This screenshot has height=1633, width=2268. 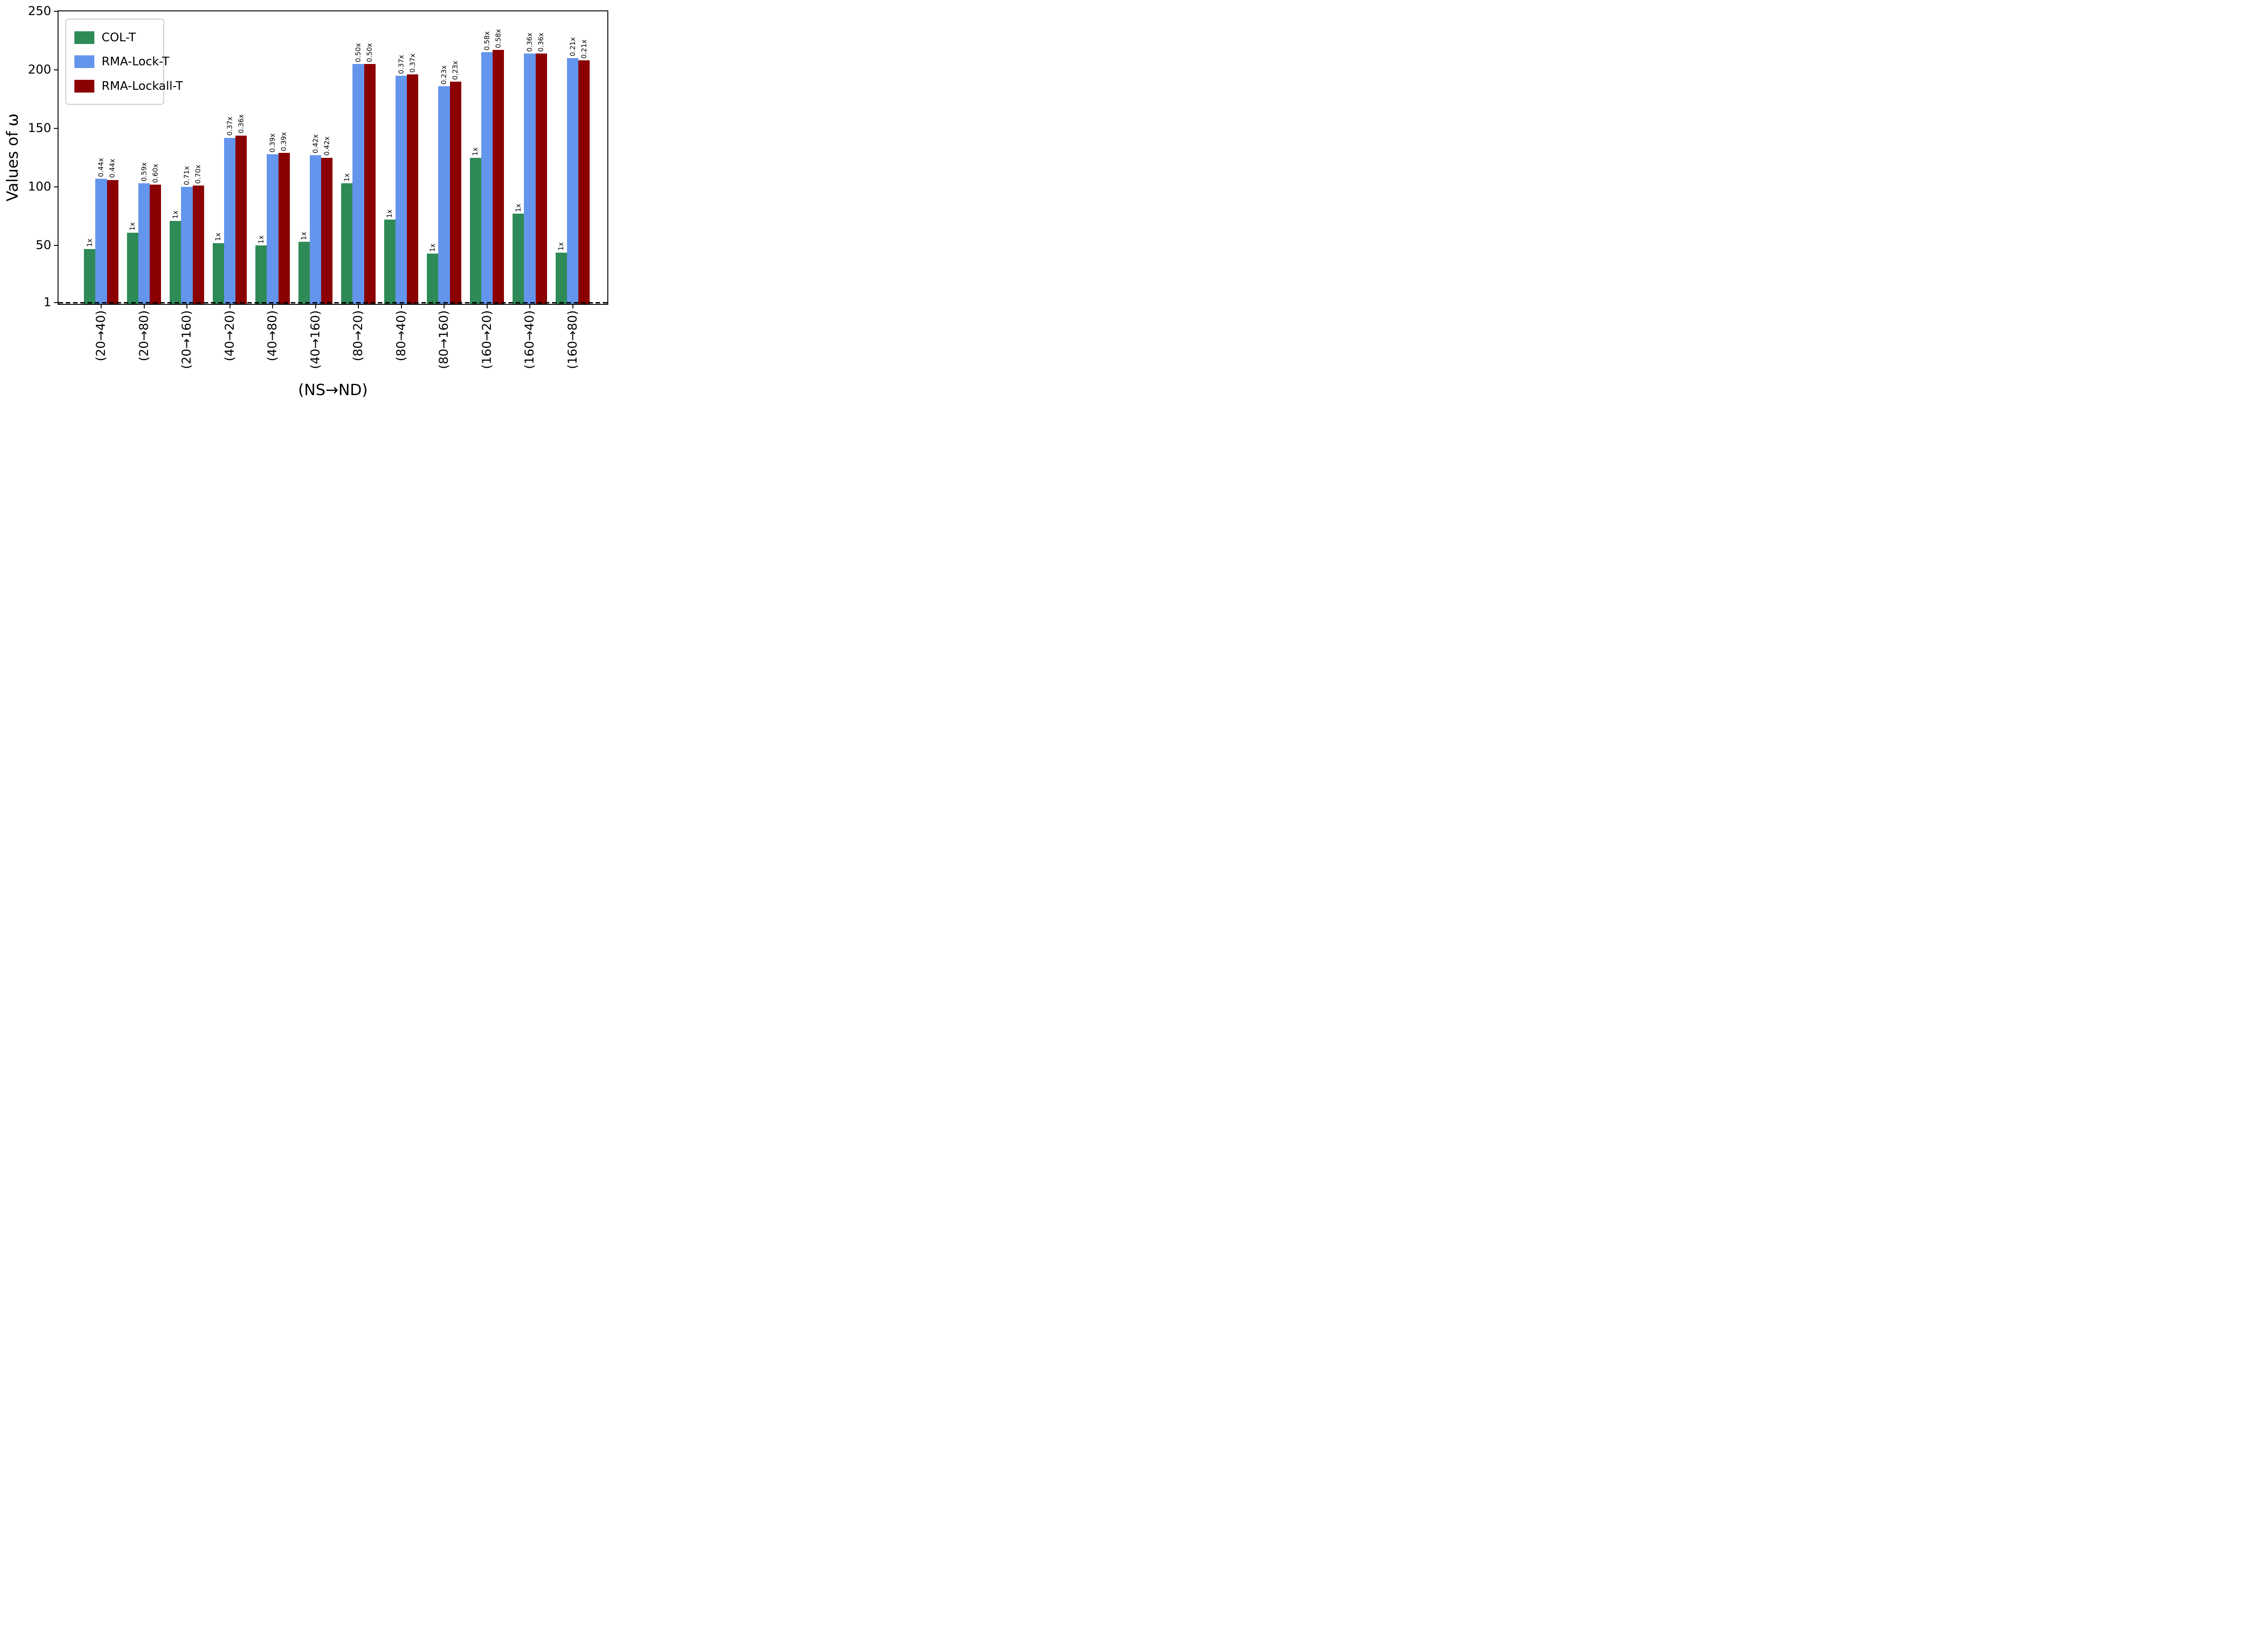 I want to click on bar-value-label-rma-lockall-t-40-160: 0.42x, so click(x=327, y=146).